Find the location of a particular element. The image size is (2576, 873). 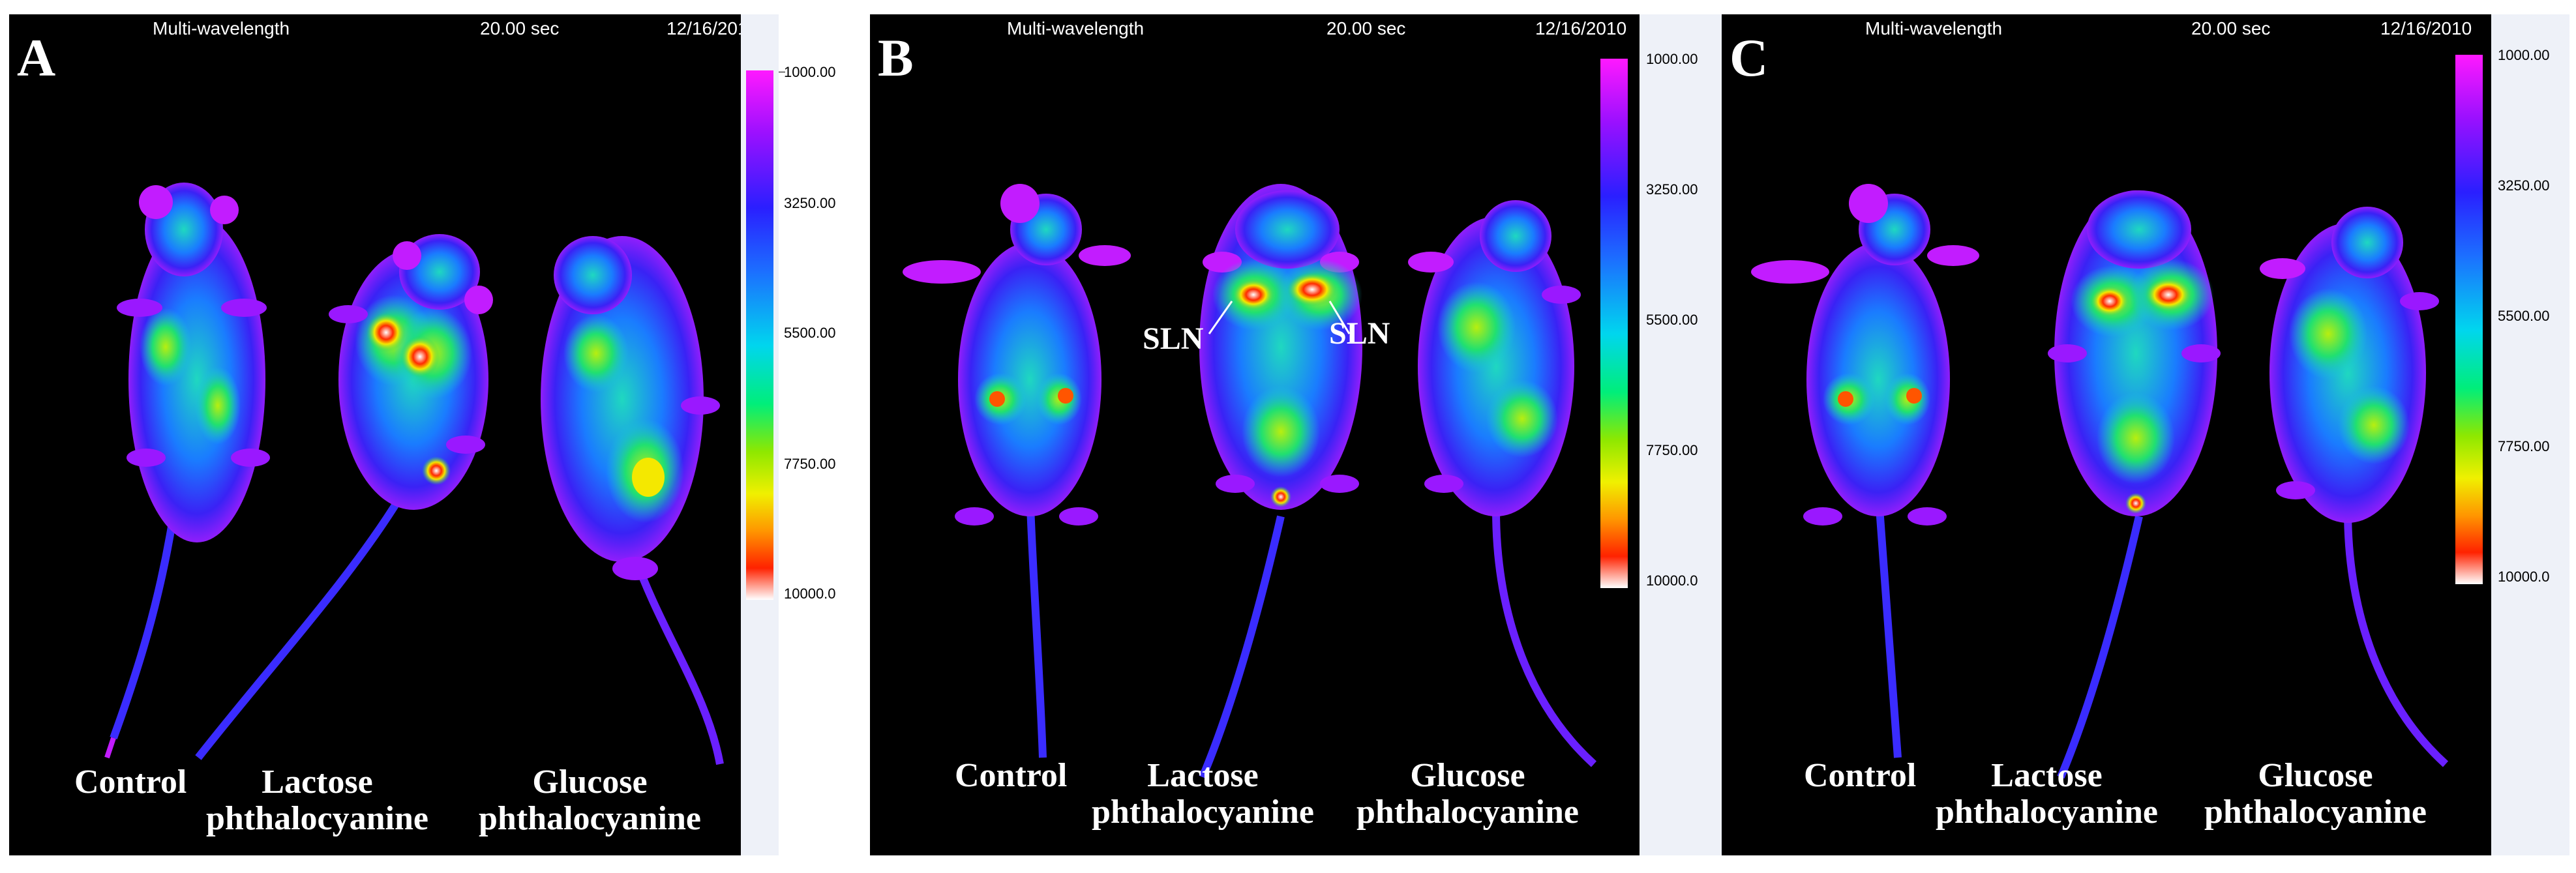

panel-letter: B is located at coordinates (896, 57).